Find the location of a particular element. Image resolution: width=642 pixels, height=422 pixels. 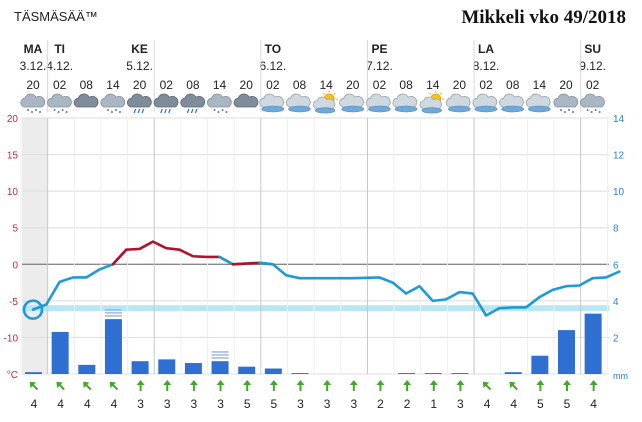

day-name-pe: PE is located at coordinates (379, 49).